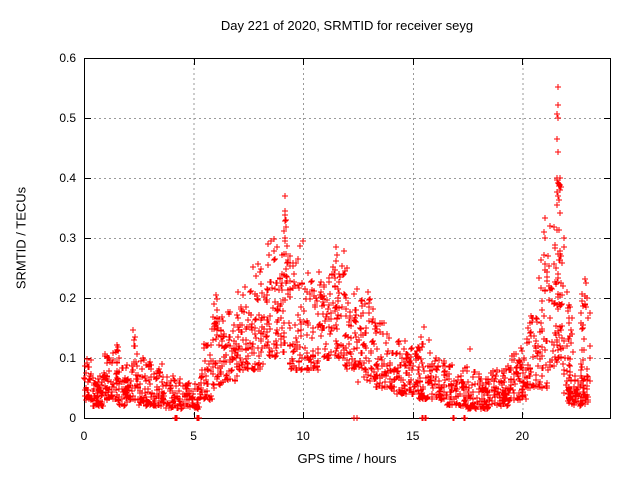 The width and height of the screenshot is (640, 480). I want to click on y-tick-label: 0.4, so click(67, 178).